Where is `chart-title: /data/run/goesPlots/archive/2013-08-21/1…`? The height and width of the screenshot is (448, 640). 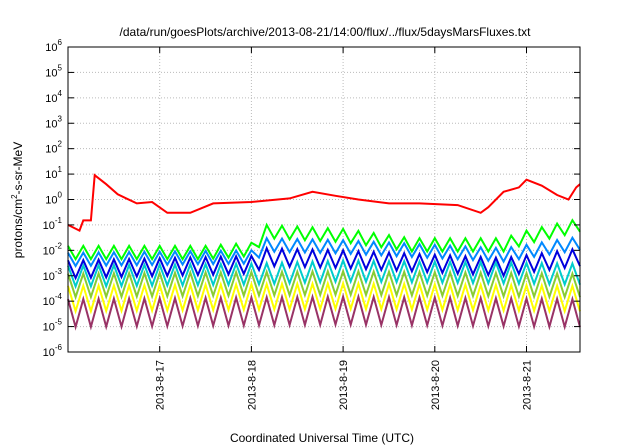
chart-title: /data/run/goesPlots/archive/2013-08-21/1… is located at coordinates (326, 32).